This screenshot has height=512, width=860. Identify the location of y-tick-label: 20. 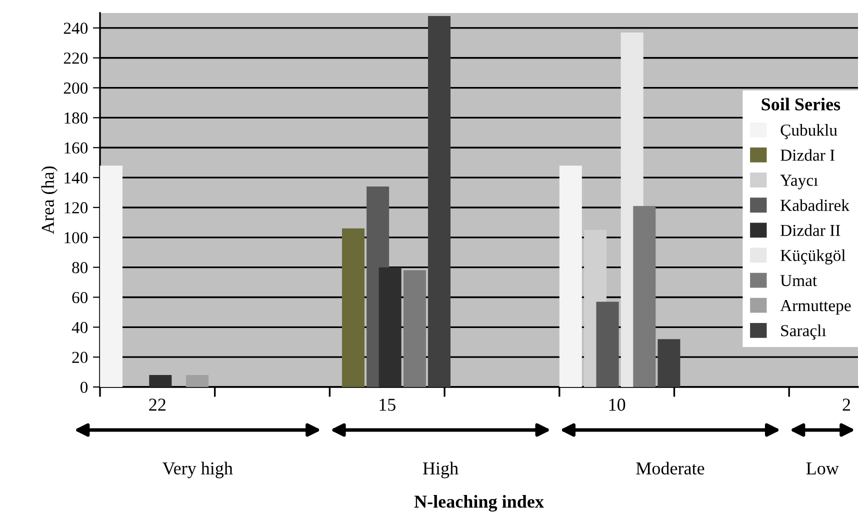
(80, 358).